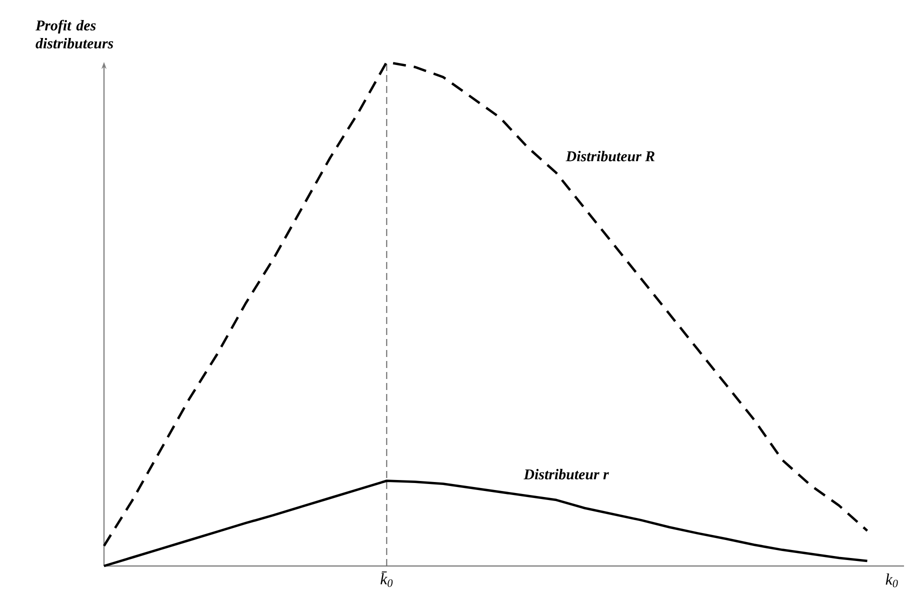 The width and height of the screenshot is (906, 602). What do you see at coordinates (610, 156) in the screenshot?
I see `series-label: Distributeur R` at bounding box center [610, 156].